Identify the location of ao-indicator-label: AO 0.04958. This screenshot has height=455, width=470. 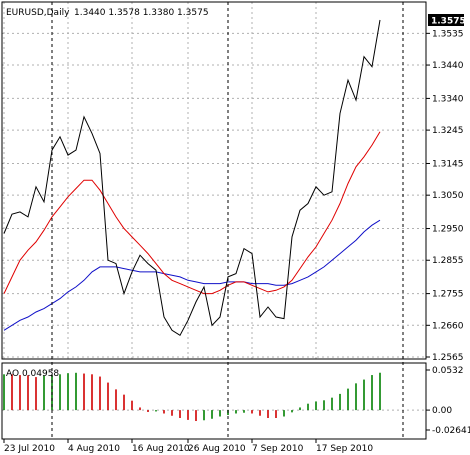
(32, 374).